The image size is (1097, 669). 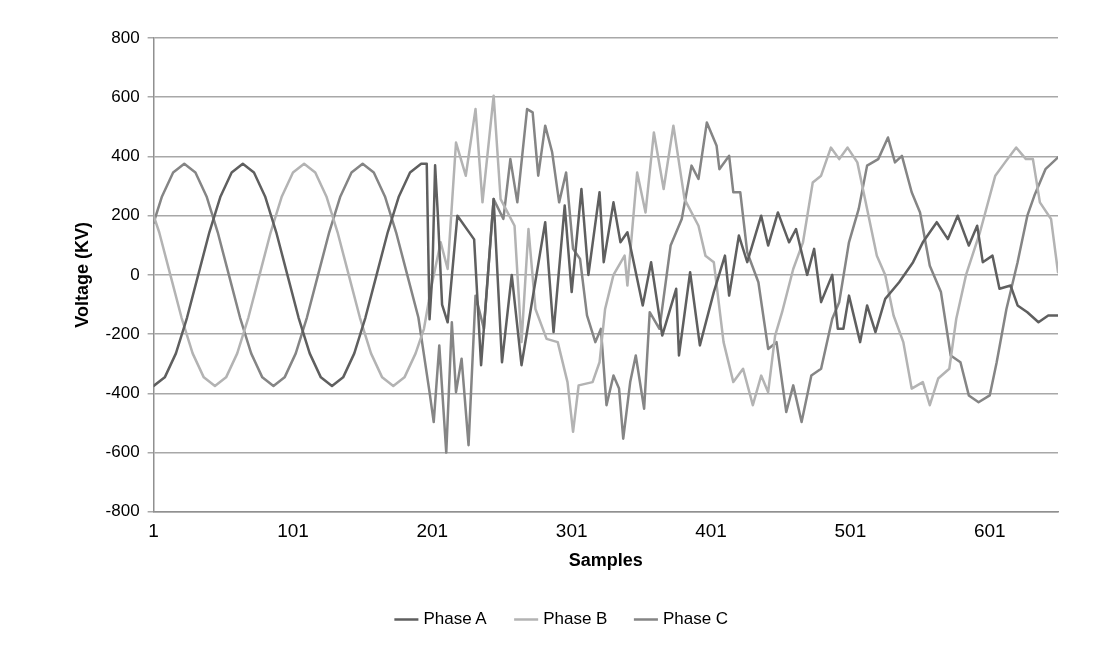 What do you see at coordinates (571, 531) in the screenshot?
I see `x-tick-label: 301` at bounding box center [571, 531].